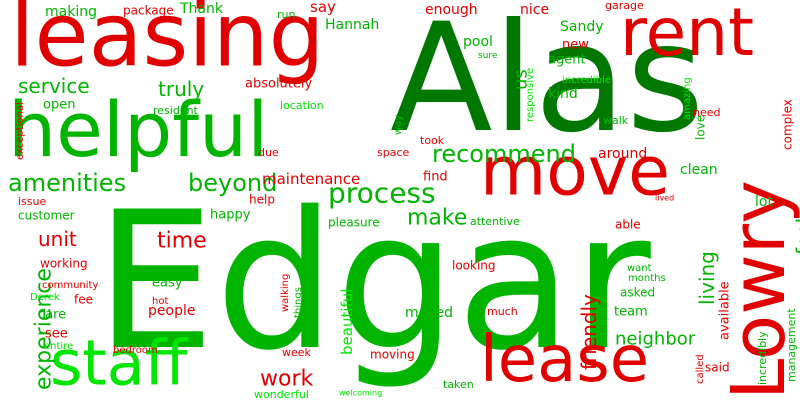 Image resolution: width=800 pixels, height=400 pixels. What do you see at coordinates (495, 221) in the screenshot?
I see `word-attentive: attentive` at bounding box center [495, 221].